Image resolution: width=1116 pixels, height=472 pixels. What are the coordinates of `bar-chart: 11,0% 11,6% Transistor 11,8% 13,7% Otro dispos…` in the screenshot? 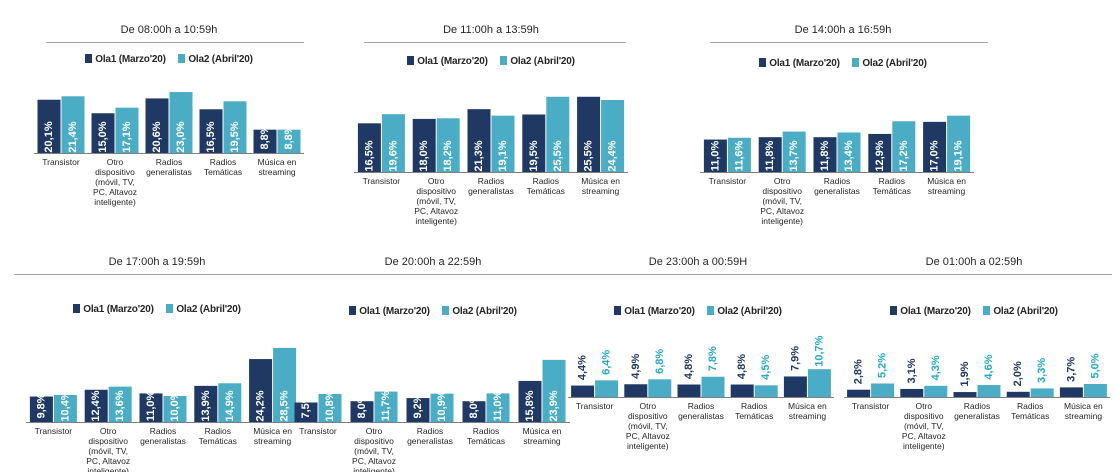 It's located at (837, 170).